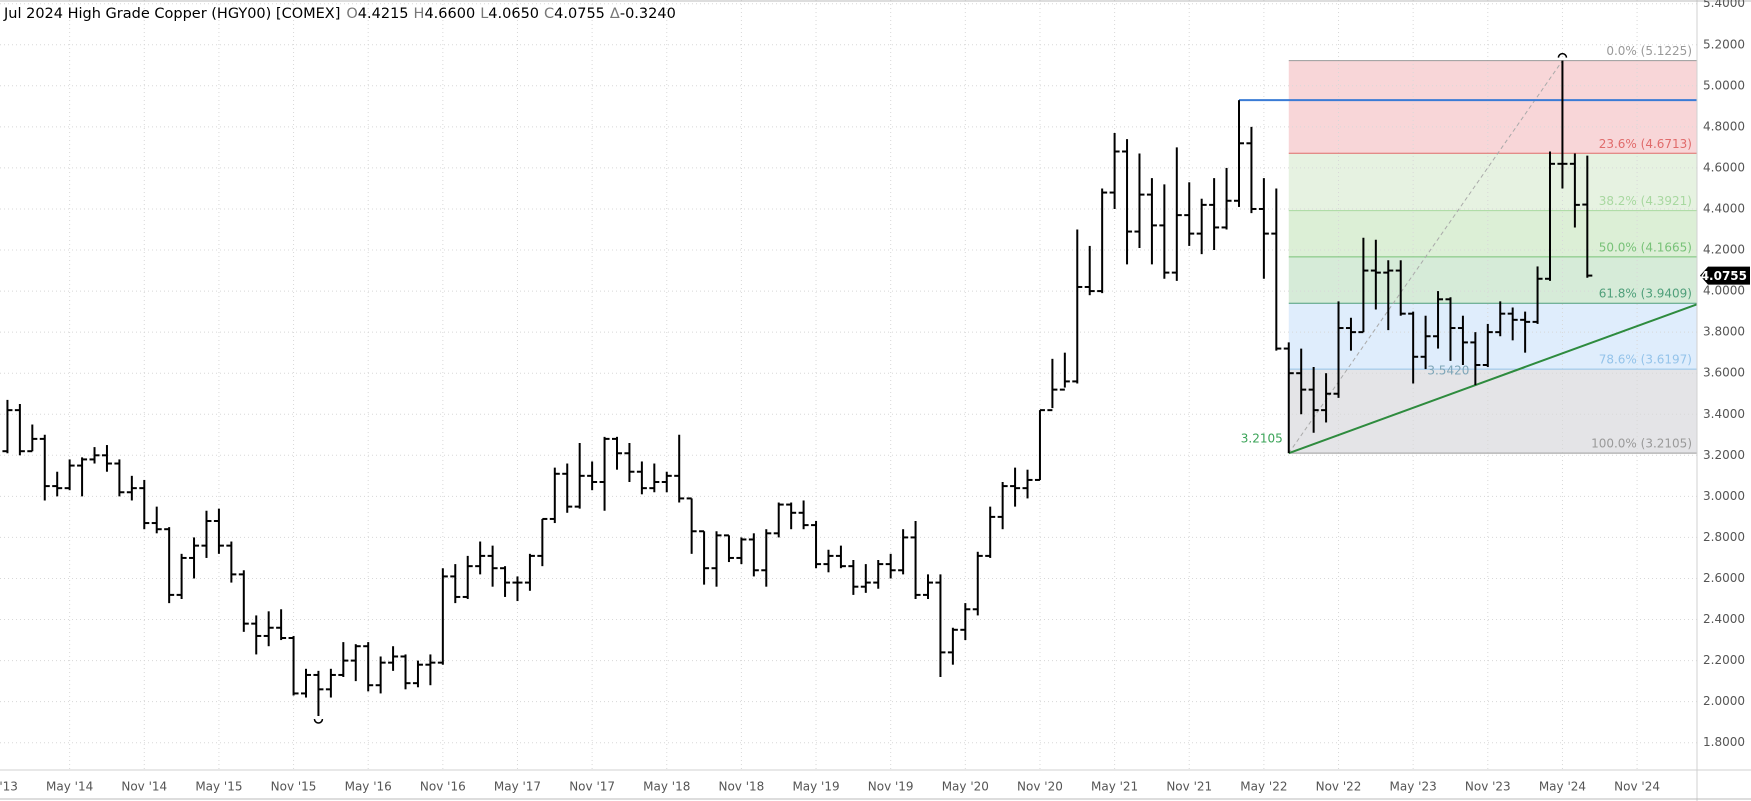 Image resolution: width=1751 pixels, height=801 pixels. What do you see at coordinates (351, 14) in the screenshot?
I see `readout-key: O` at bounding box center [351, 14].